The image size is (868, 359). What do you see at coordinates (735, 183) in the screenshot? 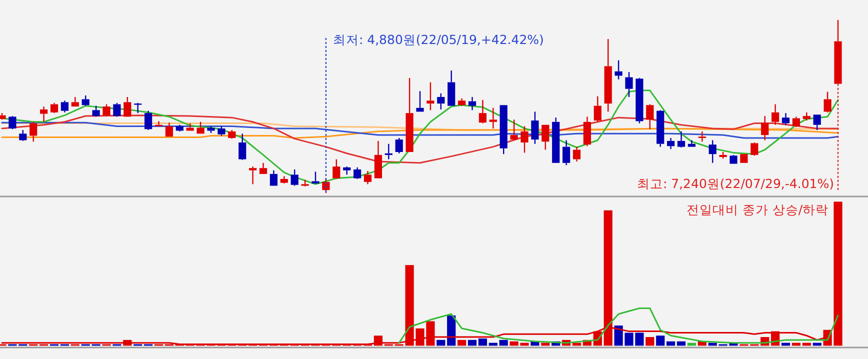
I see `annotation: 최고: 7,240원(22/07/29,-4.01%)` at bounding box center [735, 183].